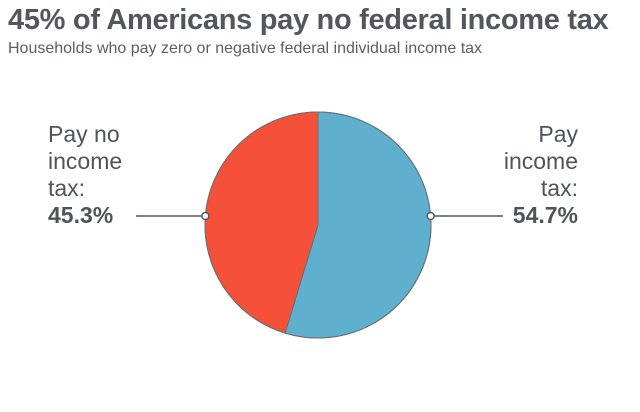  I want to click on slice-label-line: Pay, so click(558, 134).